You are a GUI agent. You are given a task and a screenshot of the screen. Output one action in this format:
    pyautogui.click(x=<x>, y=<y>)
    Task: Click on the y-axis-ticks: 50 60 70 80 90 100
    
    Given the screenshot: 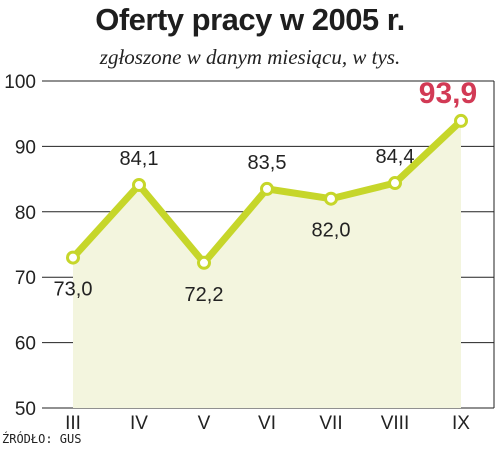 What is the action you would take?
    pyautogui.click(x=20, y=246)
    